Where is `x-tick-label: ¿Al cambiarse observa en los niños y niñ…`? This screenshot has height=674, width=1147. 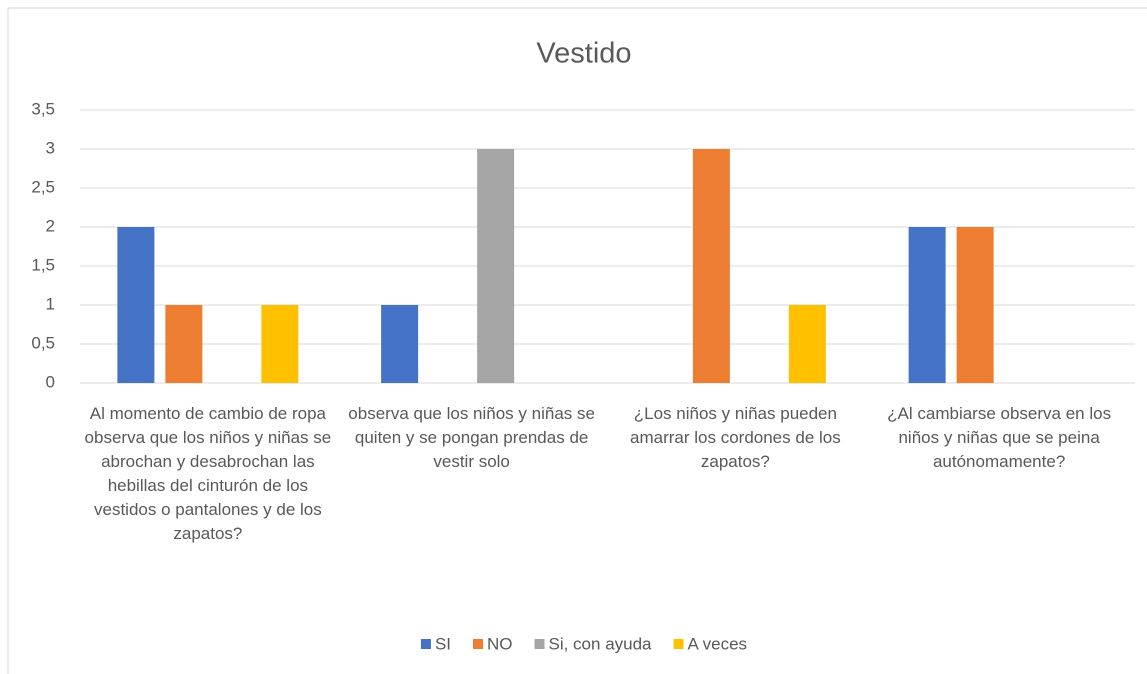
x-tick-label: ¿Al cambiarse observa en los niños y niñ… is located at coordinates (999, 437).